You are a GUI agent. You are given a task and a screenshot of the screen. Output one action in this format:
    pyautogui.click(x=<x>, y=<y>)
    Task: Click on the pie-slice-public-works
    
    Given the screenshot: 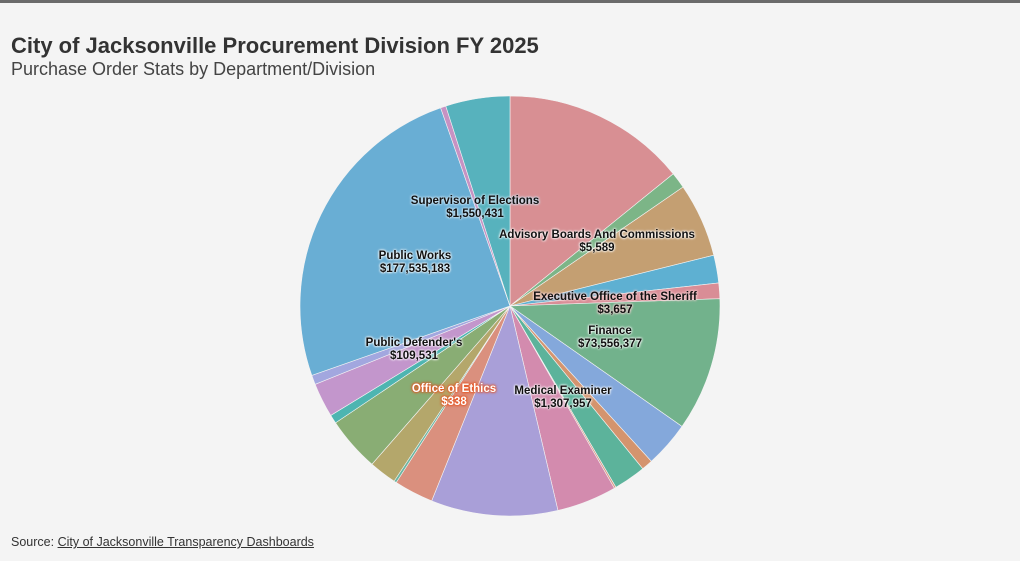 What is the action you would take?
    pyautogui.click(x=405, y=241)
    